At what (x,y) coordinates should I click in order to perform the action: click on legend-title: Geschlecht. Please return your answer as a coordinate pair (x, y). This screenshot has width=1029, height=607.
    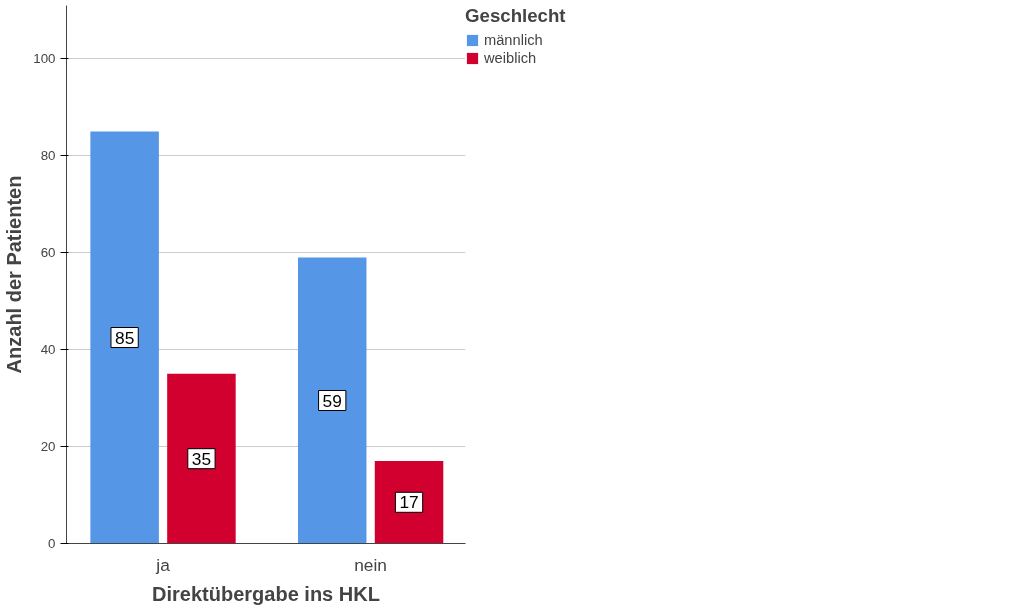
    Looking at the image, I should click on (515, 16).